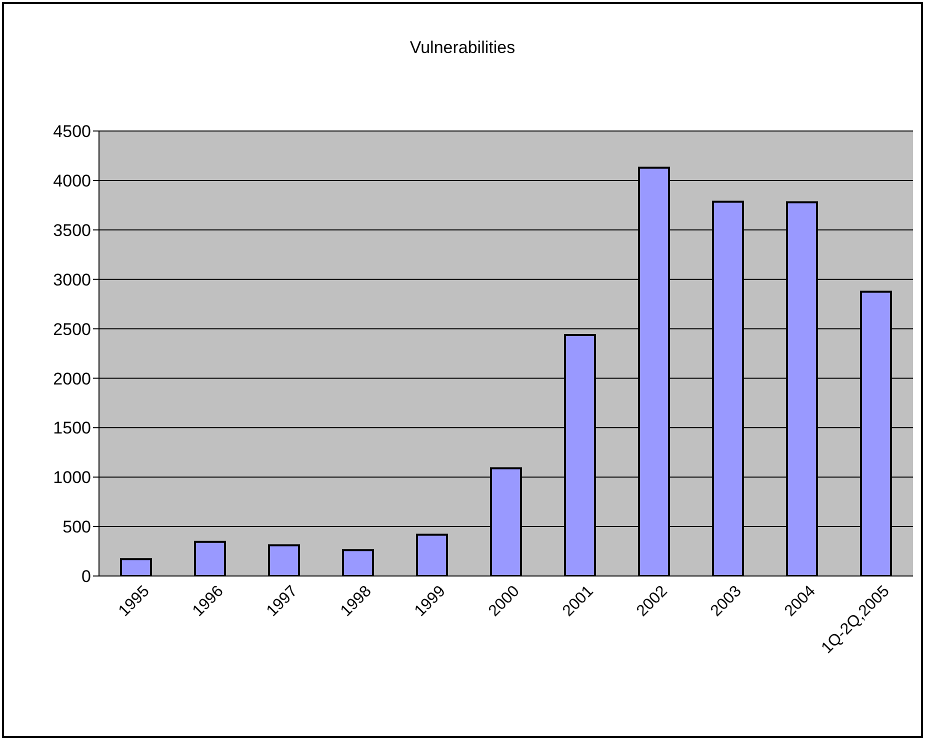 This screenshot has width=927, height=744. Describe the element at coordinates (72, 132) in the screenshot. I see `y-tick-label: 4500` at that location.